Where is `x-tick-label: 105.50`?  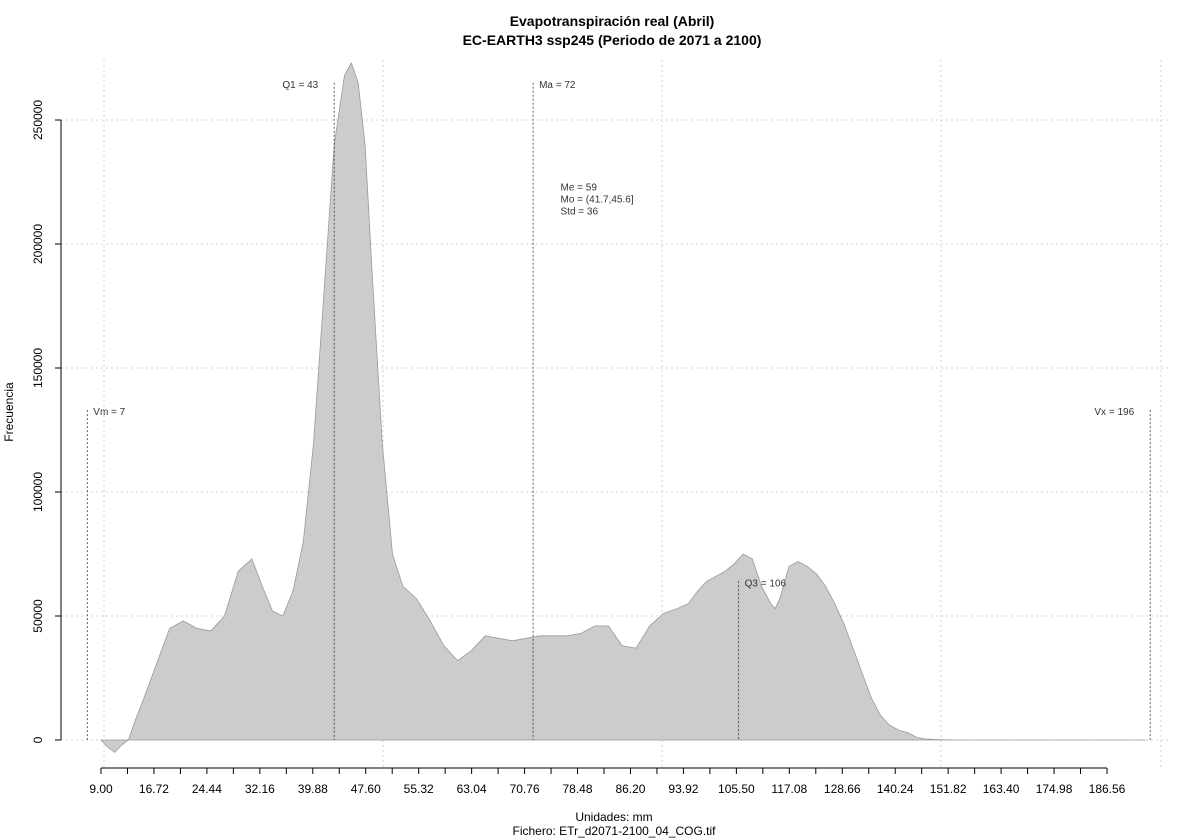 x-tick-label: 105.50 is located at coordinates (736, 789).